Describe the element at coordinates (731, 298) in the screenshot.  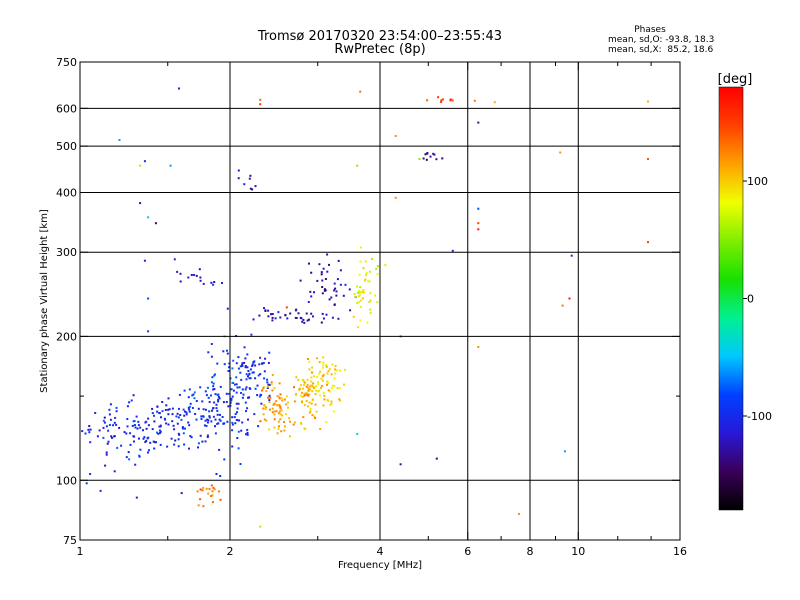
I see `colorbar` at that location.